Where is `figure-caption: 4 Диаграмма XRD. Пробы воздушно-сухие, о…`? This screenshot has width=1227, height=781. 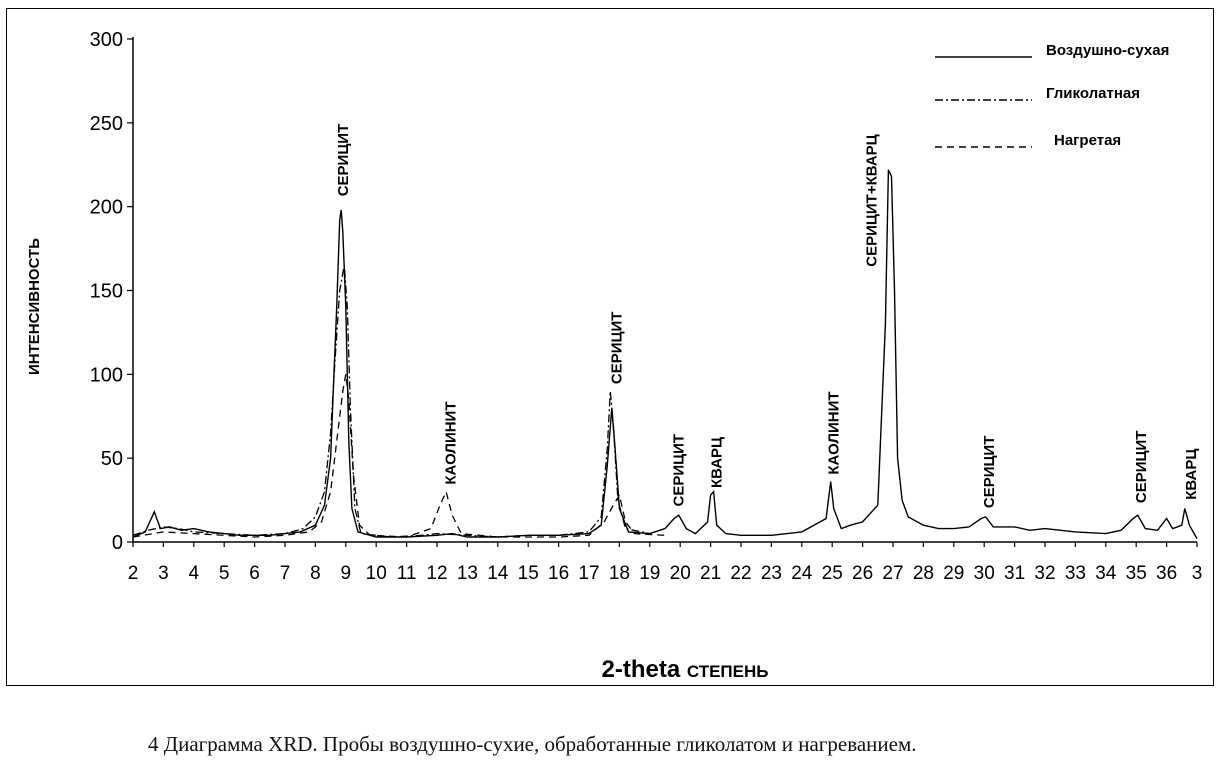 figure-caption: 4 Диаграмма XRD. Пробы воздушно-сухие, о… is located at coordinates (532, 744).